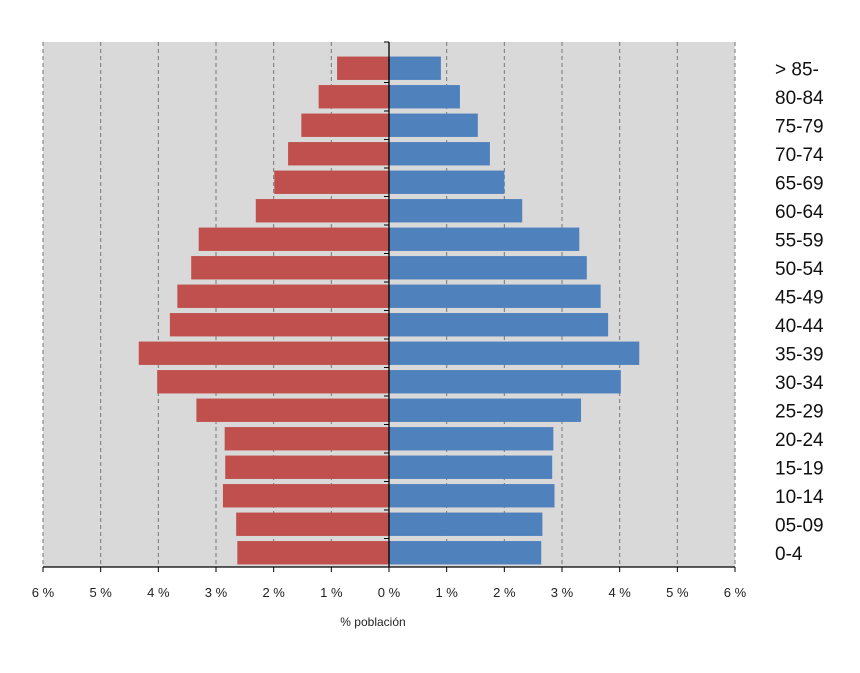 Image resolution: width=860 pixels, height=673 pixels. Describe the element at coordinates (799, 326) in the screenshot. I see `category-label: 40-44` at that location.